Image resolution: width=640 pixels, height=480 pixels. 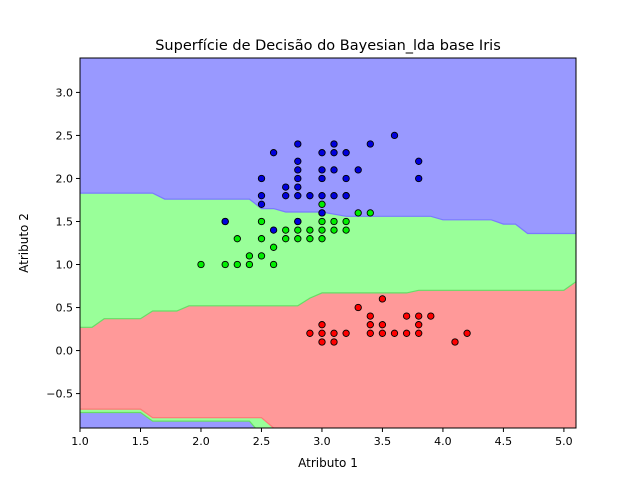 I want to click on y-tick-label: 0.0, so click(x=65, y=351).